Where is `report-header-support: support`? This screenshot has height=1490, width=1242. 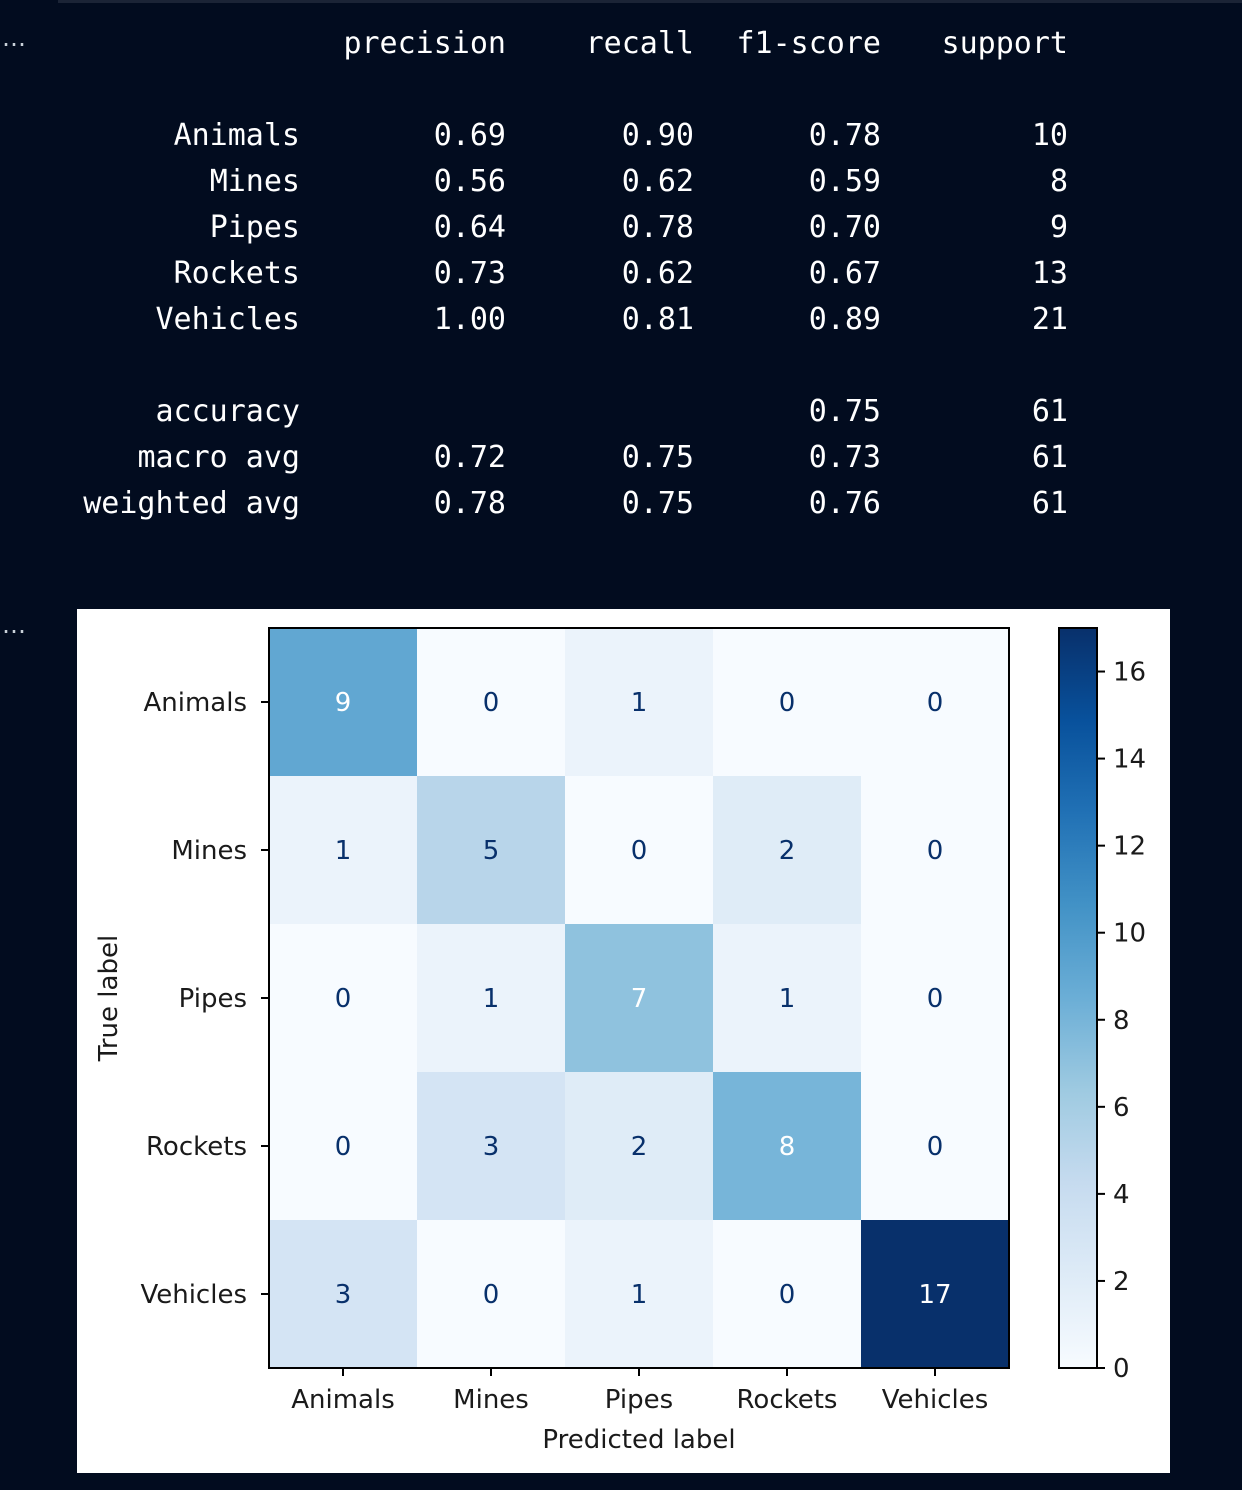 report-header-support: support is located at coordinates (1004, 43).